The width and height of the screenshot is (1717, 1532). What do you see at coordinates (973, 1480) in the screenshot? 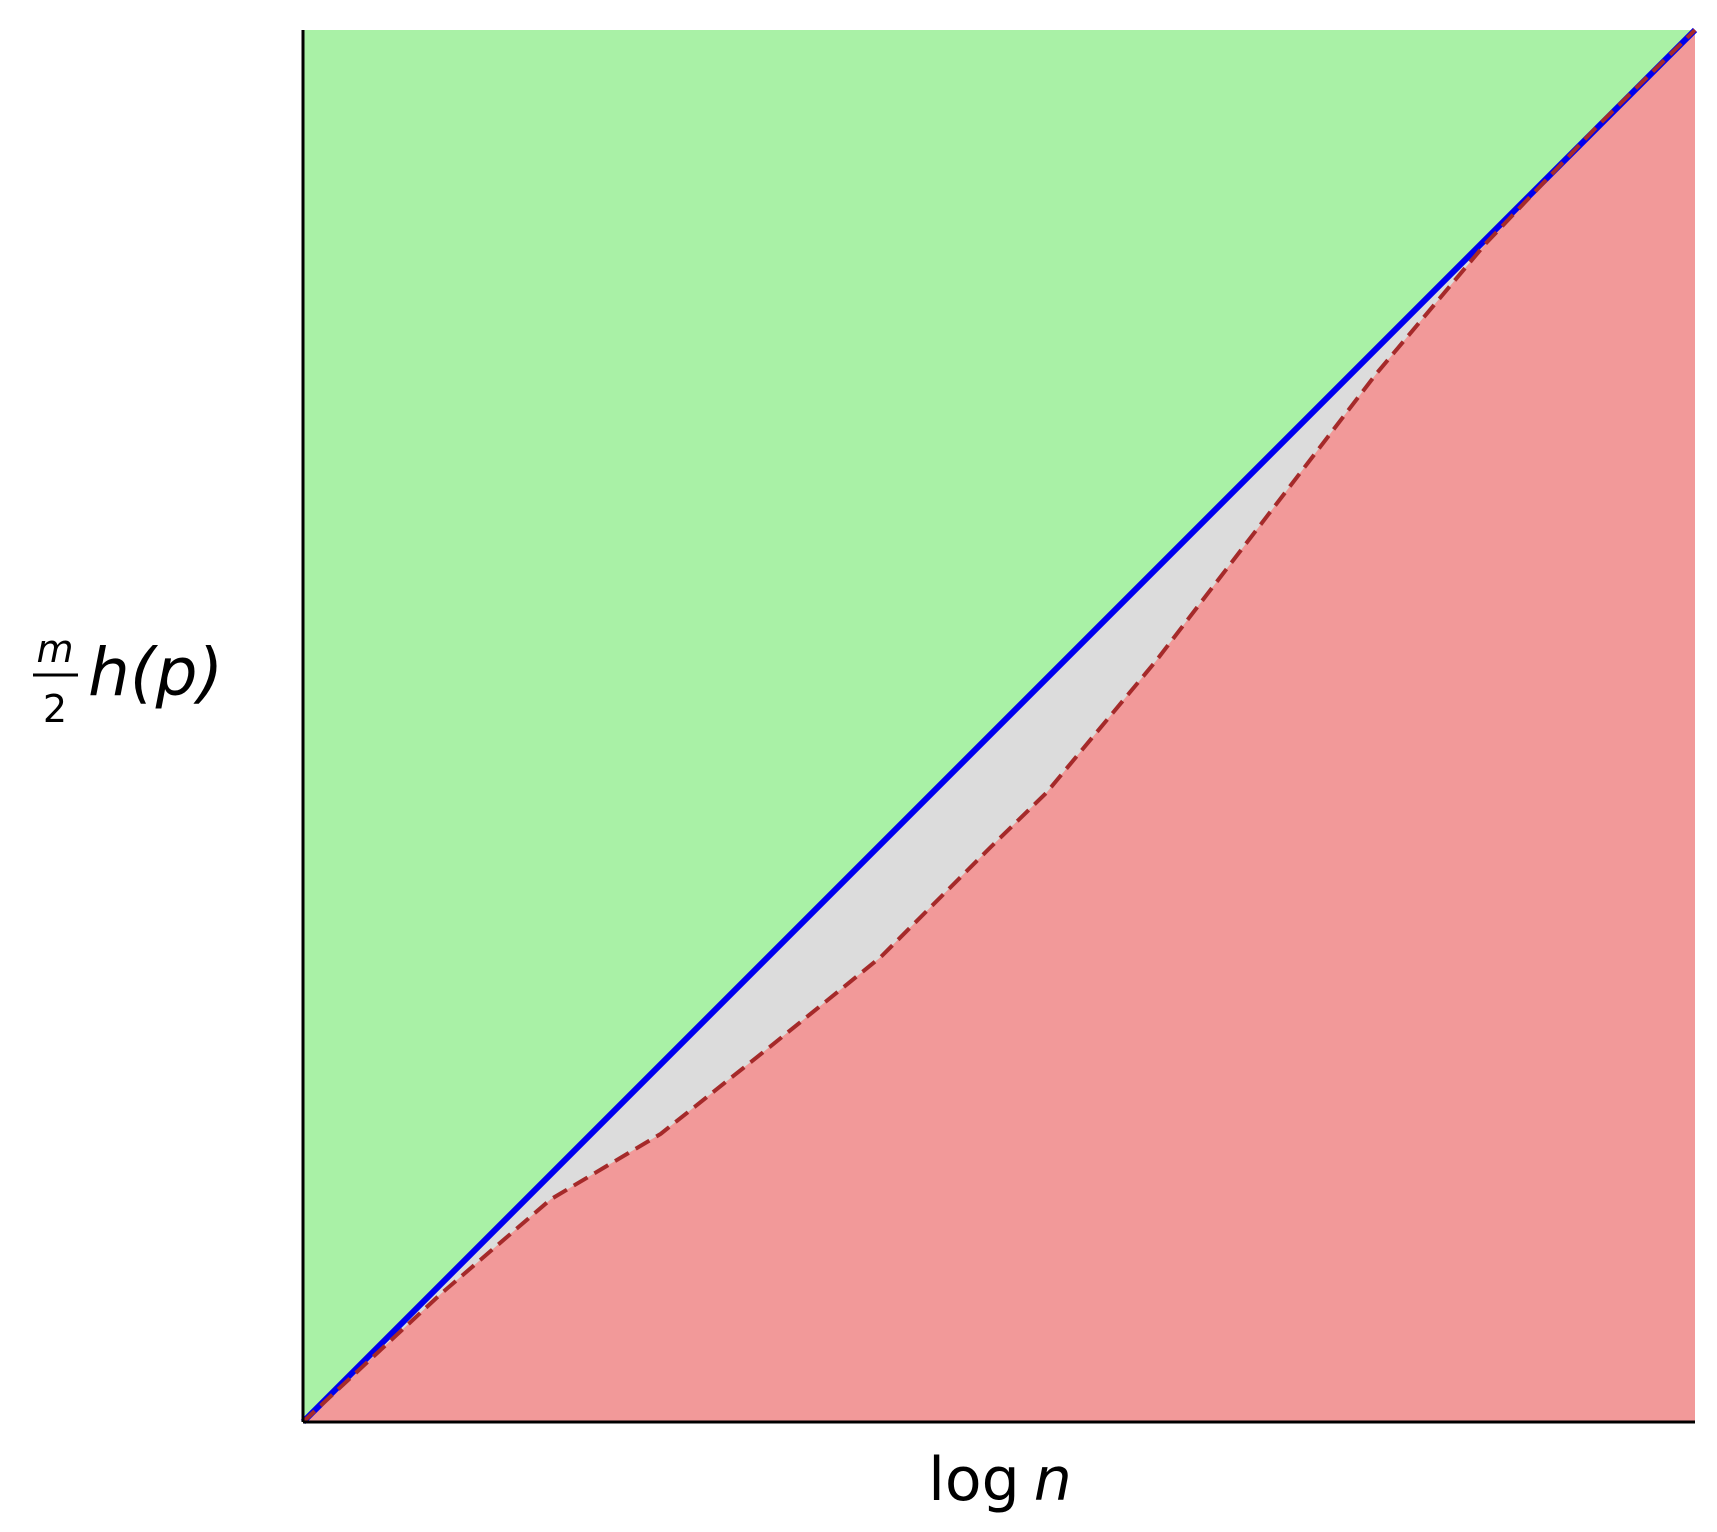
I see `x-label-function: log` at bounding box center [973, 1480].